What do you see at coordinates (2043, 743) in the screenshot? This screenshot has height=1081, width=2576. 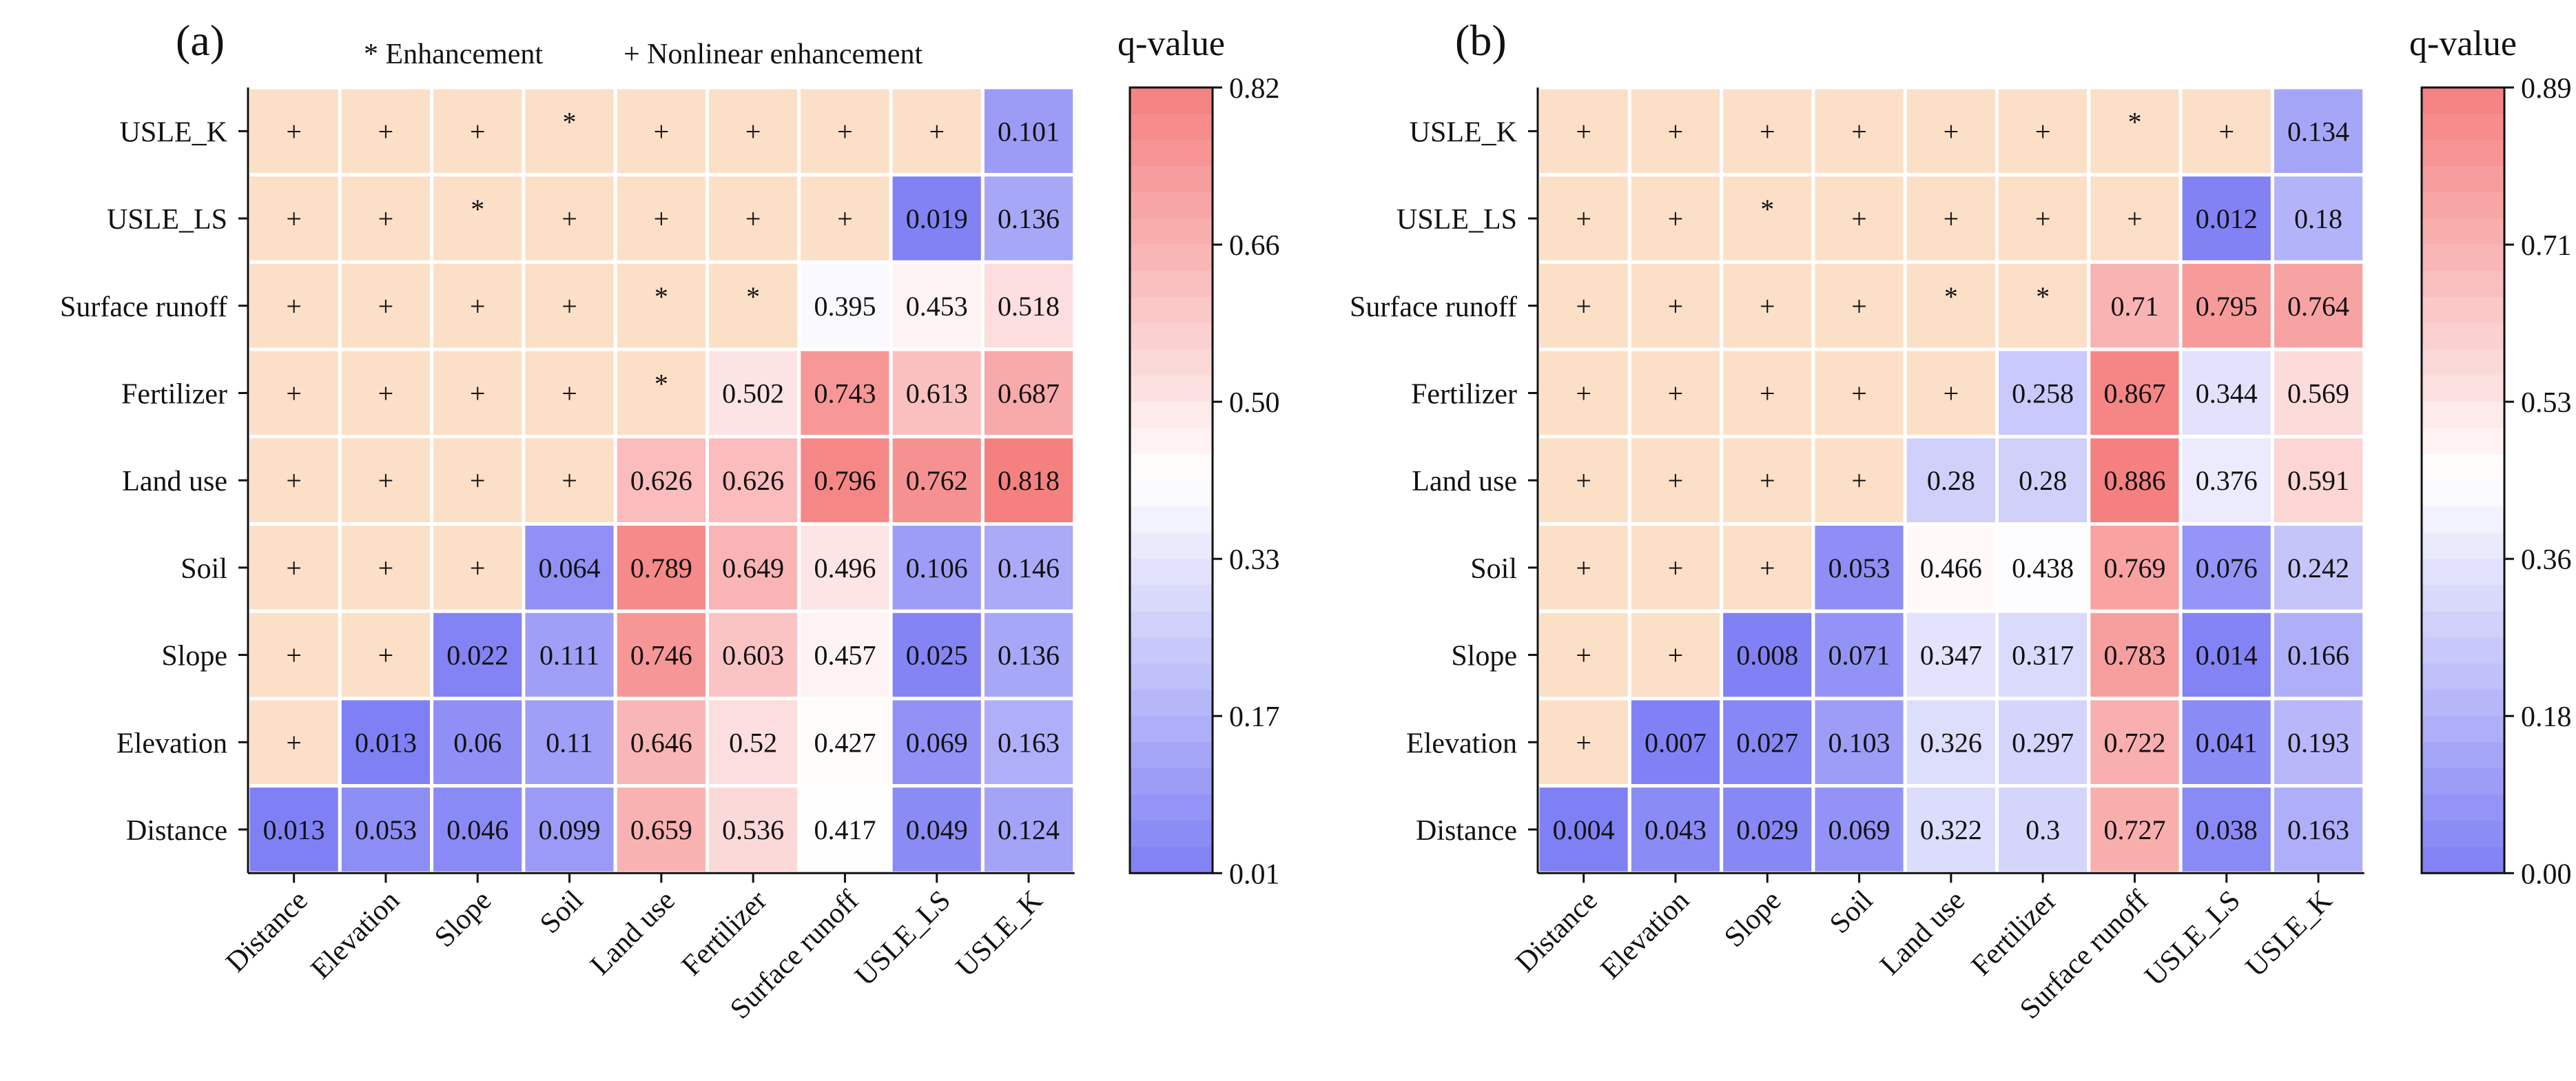 I see `cell-value-label: 0.297` at bounding box center [2043, 743].